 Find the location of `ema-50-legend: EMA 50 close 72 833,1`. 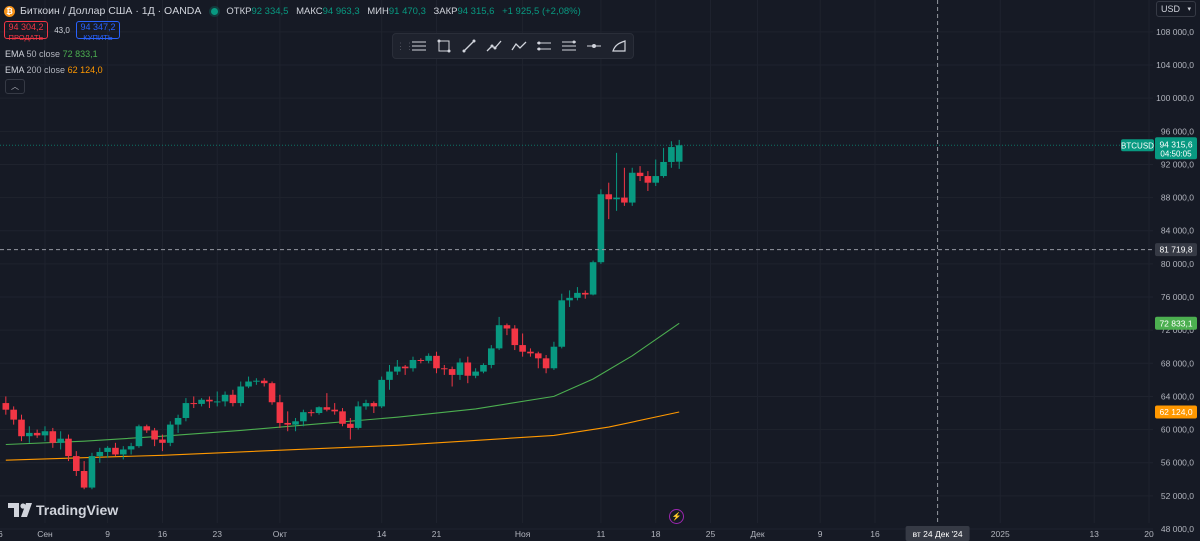

ema-50-legend: EMA 50 close 72 833,1 is located at coordinates (51, 54).